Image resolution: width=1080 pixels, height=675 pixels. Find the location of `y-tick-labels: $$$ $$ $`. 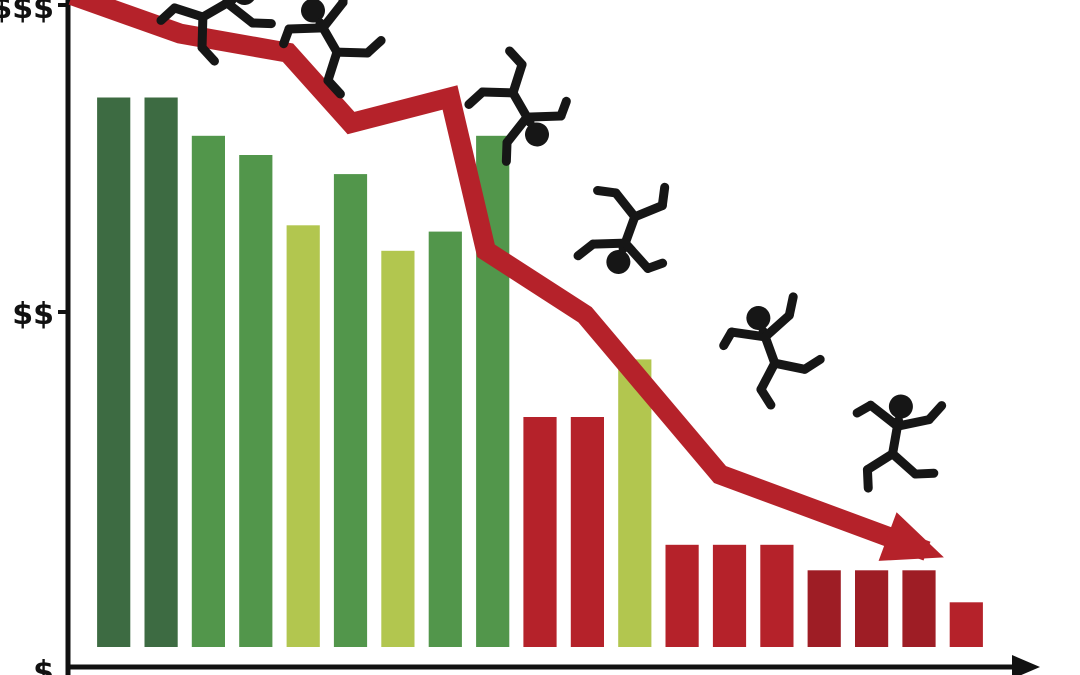

y-tick-labels: $$$ $$ $ is located at coordinates (27, 337).